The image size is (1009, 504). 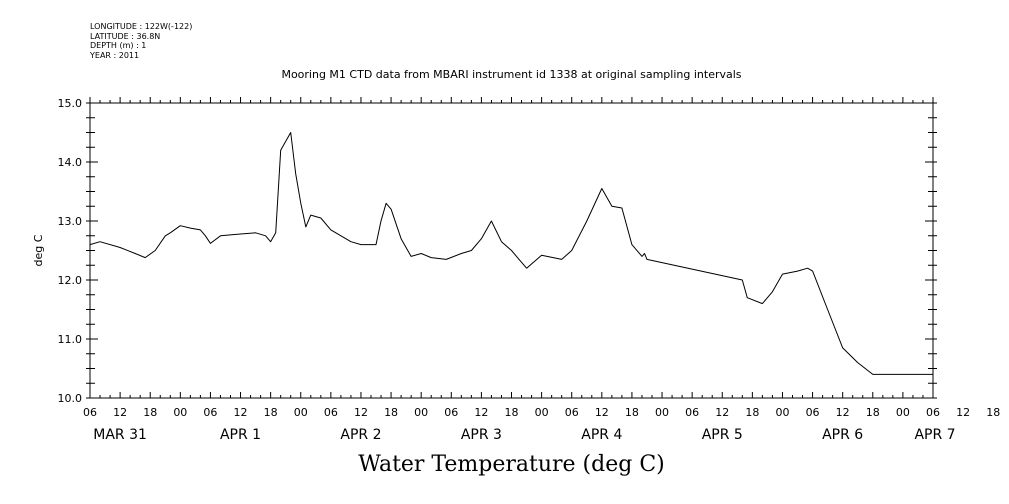 I want to click on footer-title: Water Temperature (deg C), so click(x=511, y=464).